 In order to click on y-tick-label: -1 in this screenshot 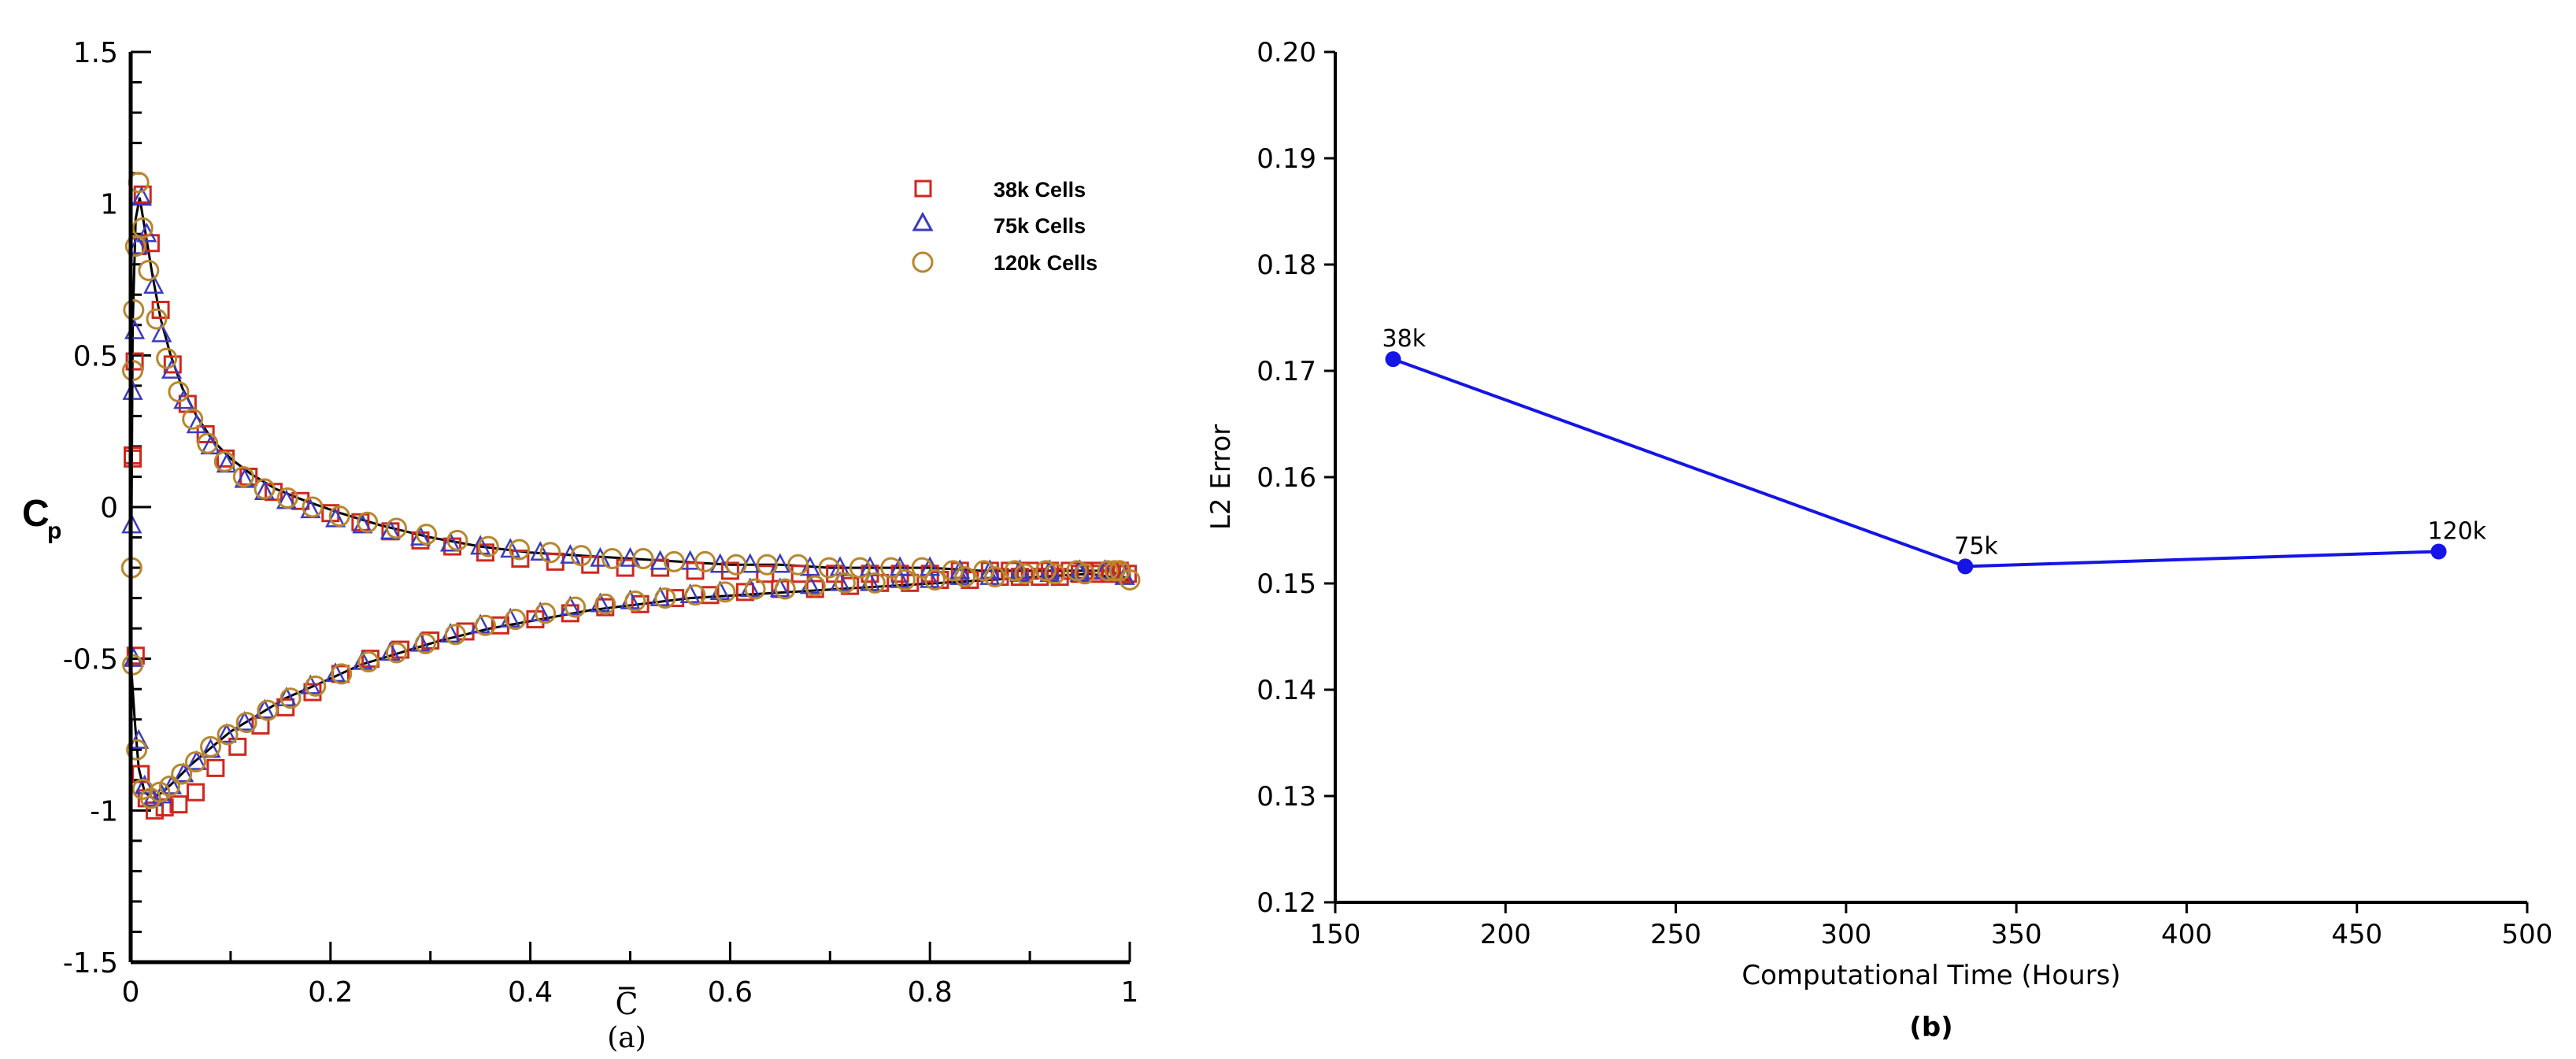, I will do `click(104, 811)`.